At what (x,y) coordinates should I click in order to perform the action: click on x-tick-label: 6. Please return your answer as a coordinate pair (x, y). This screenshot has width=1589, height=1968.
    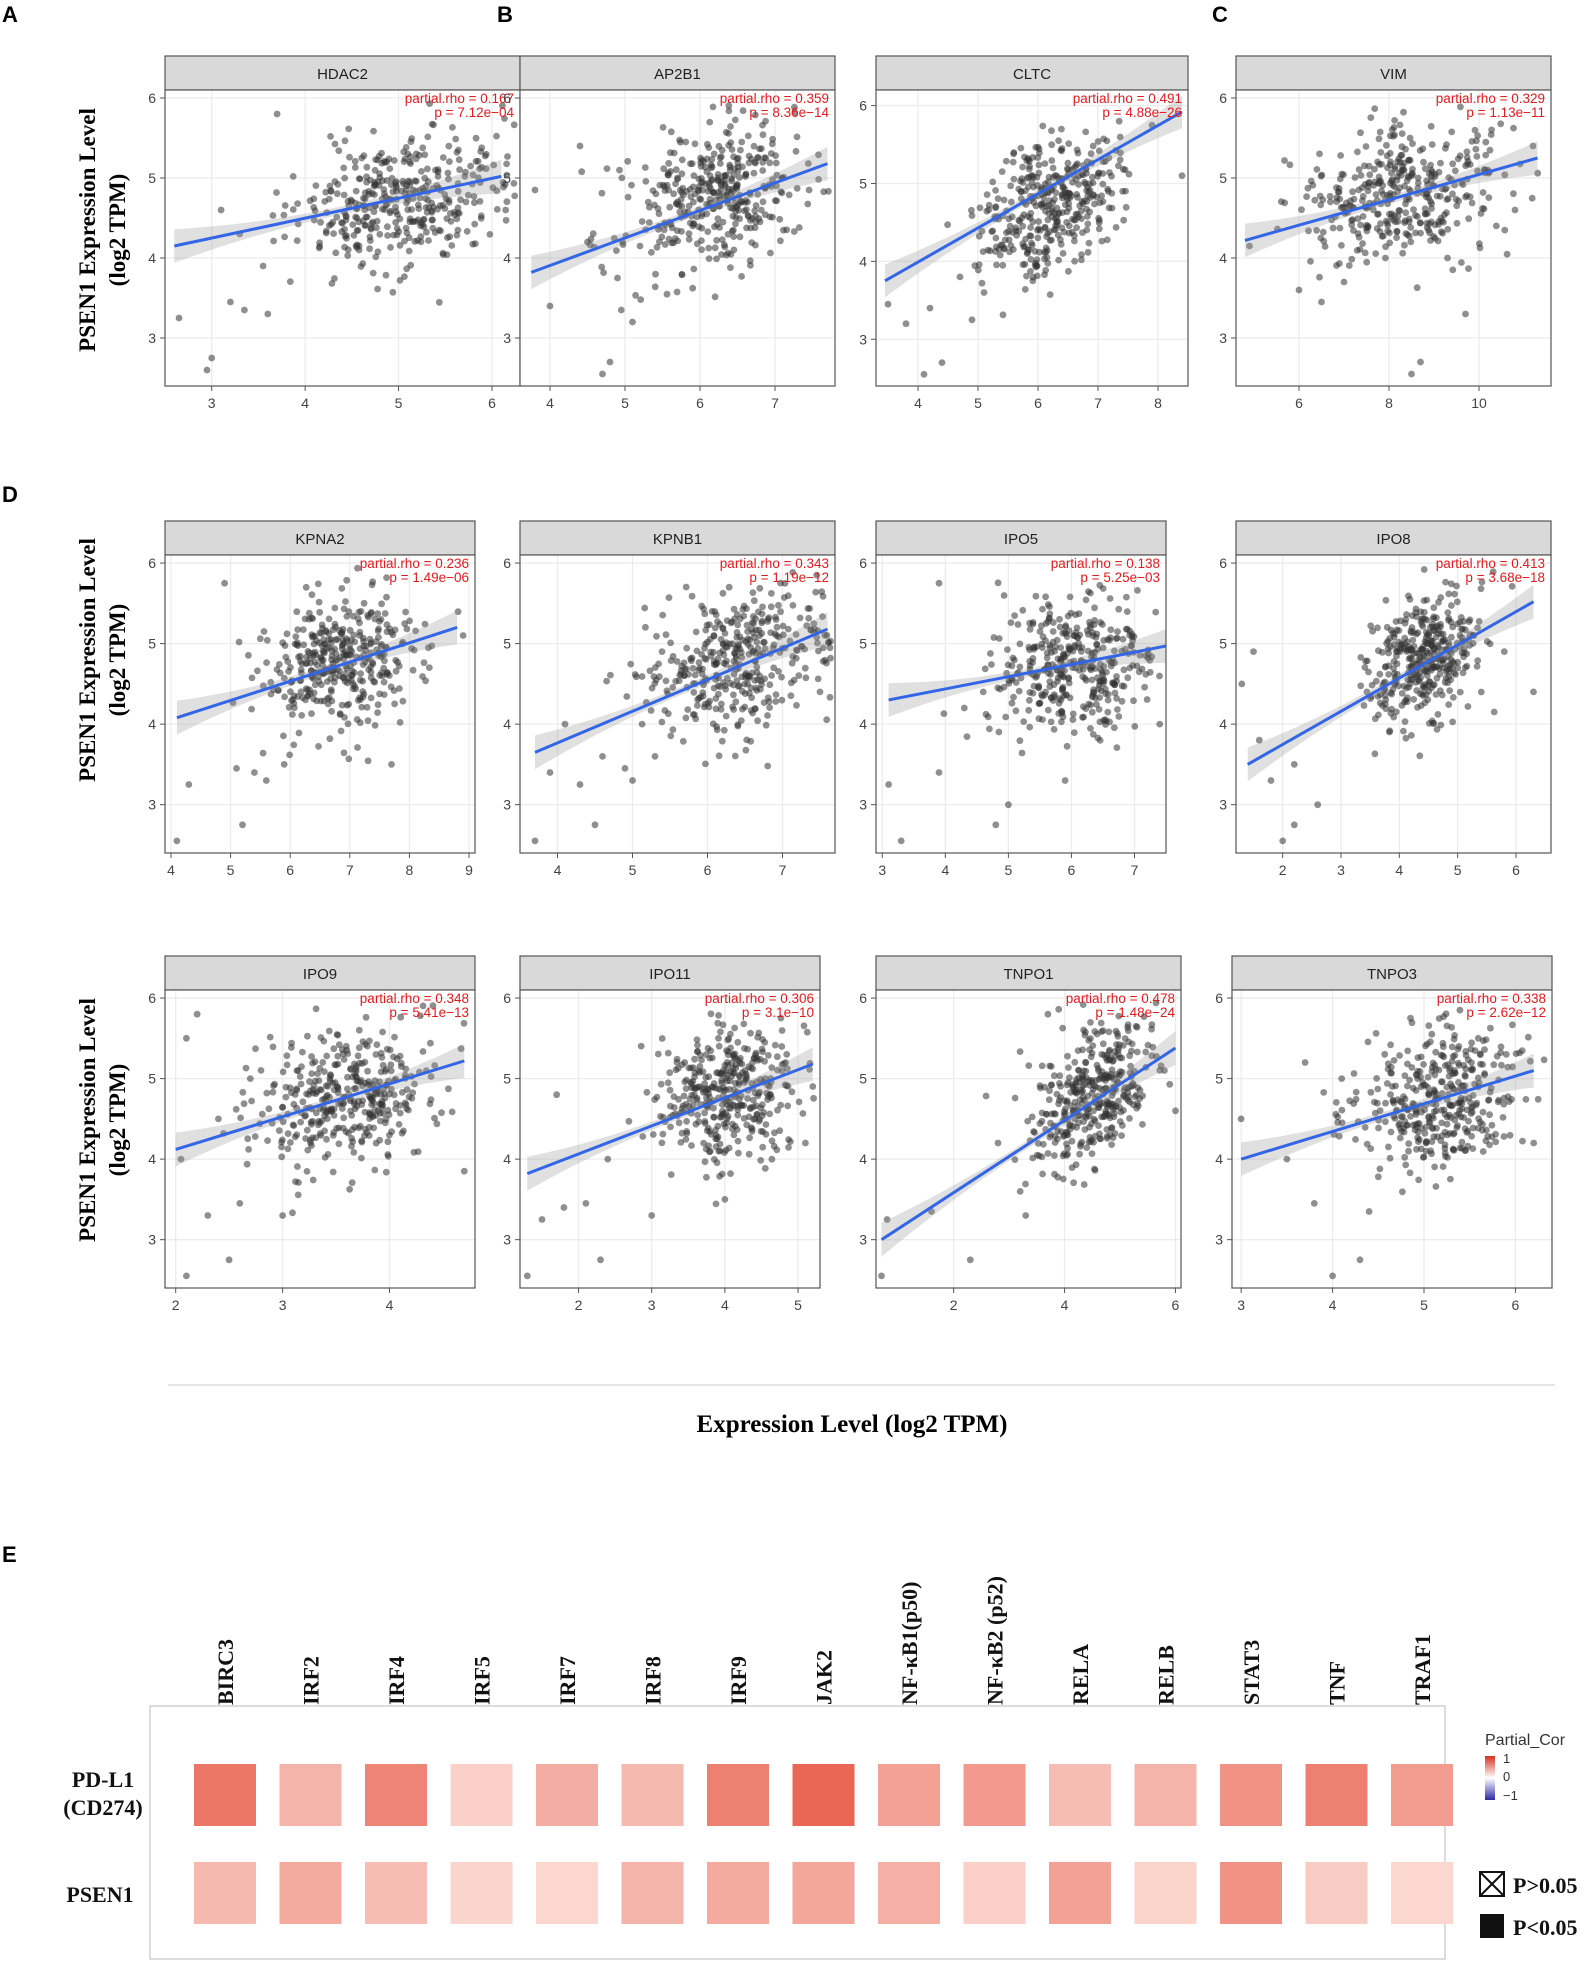
    Looking at the image, I should click on (1516, 870).